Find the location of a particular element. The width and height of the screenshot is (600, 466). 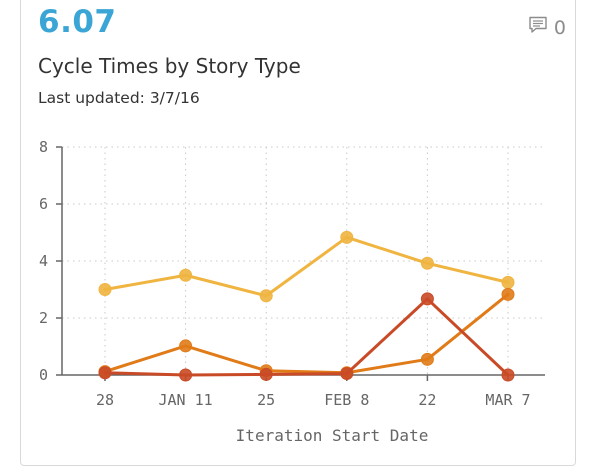

x-tick-label-2: 25 is located at coordinates (266, 400).